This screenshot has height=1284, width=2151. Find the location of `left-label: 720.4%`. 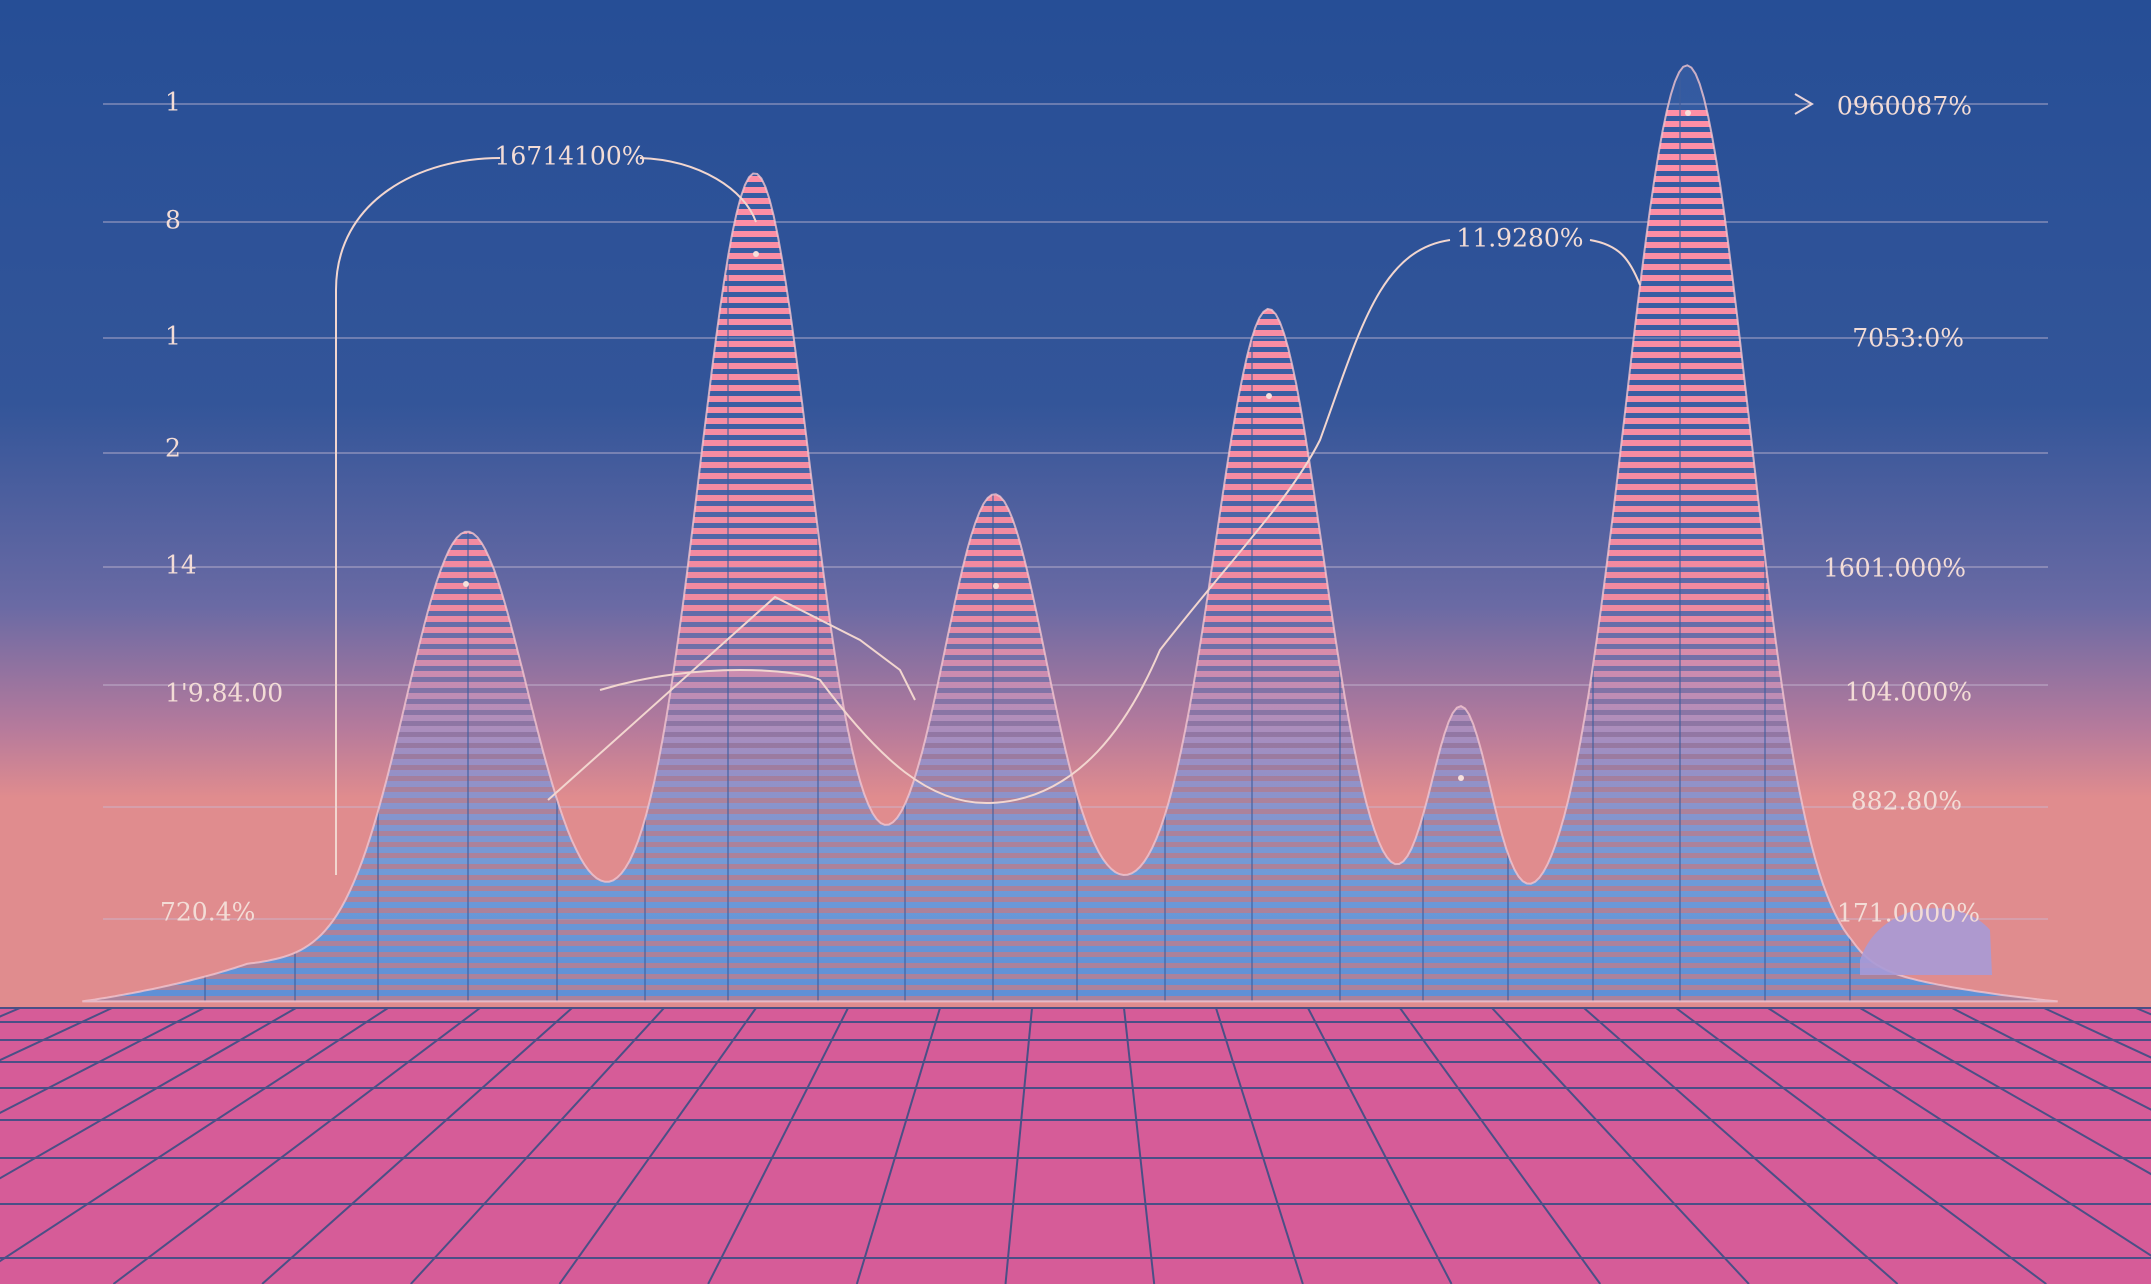

left-label: 720.4% is located at coordinates (207, 912).